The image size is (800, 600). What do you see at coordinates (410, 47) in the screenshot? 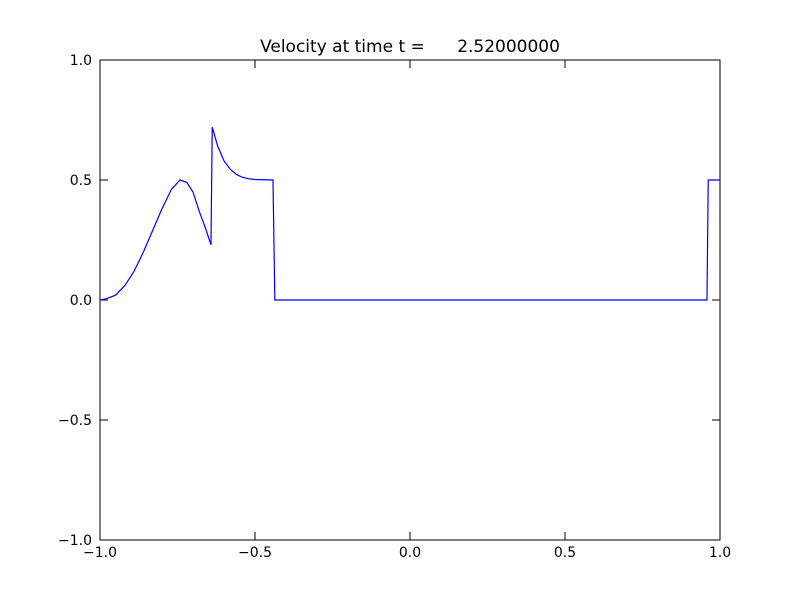
I see `chart-title: Velocity at time t = 2.52000000` at bounding box center [410, 47].